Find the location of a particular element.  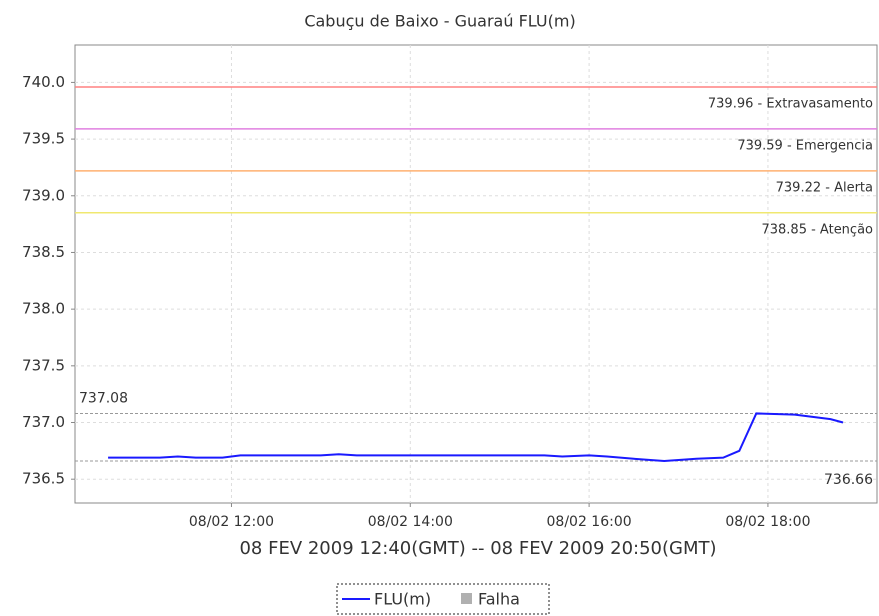

reference-label: 736.66 is located at coordinates (848, 480).